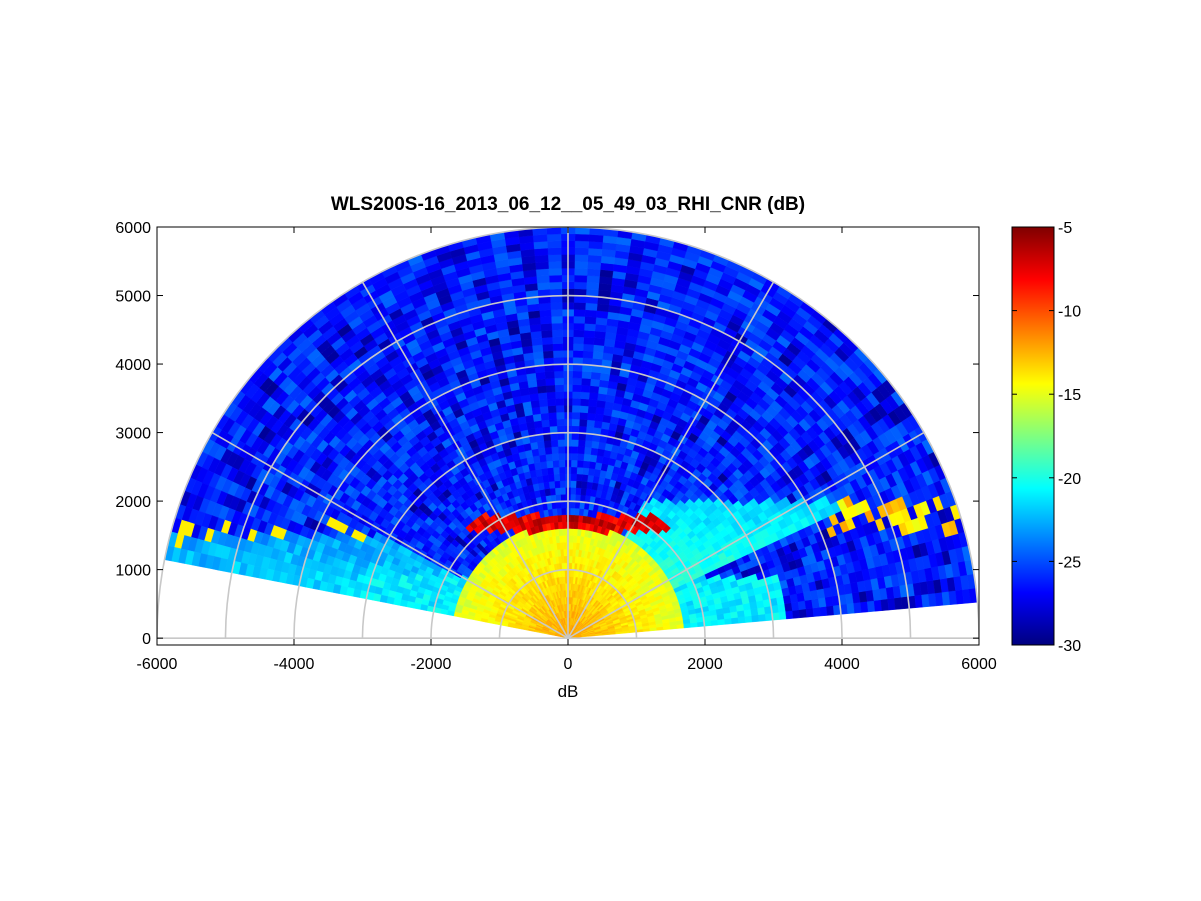  Describe the element at coordinates (842, 664) in the screenshot. I see `x-tick-label: 4000` at that location.